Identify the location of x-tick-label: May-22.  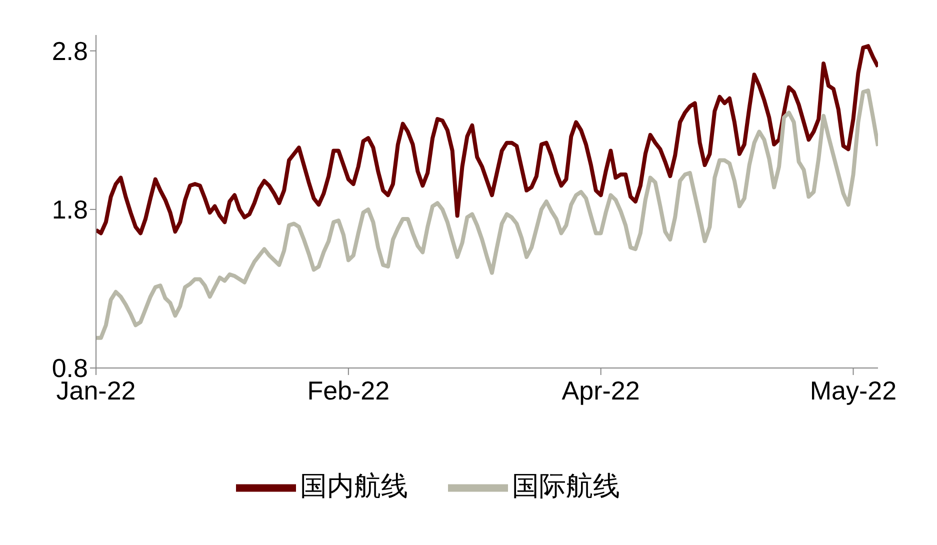
(853, 390).